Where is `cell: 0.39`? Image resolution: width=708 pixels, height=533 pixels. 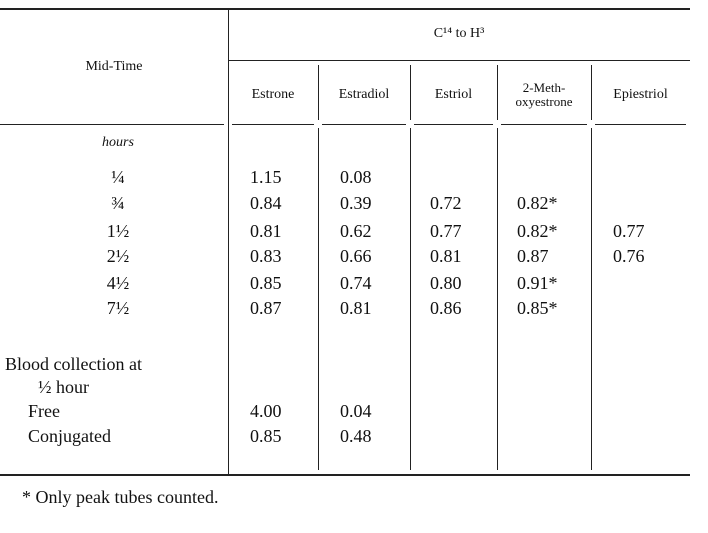 cell: 0.39 is located at coordinates (356, 203).